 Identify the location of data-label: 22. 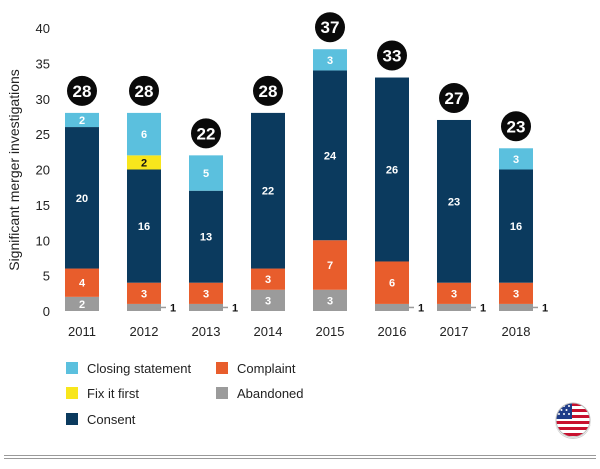
(268, 192).